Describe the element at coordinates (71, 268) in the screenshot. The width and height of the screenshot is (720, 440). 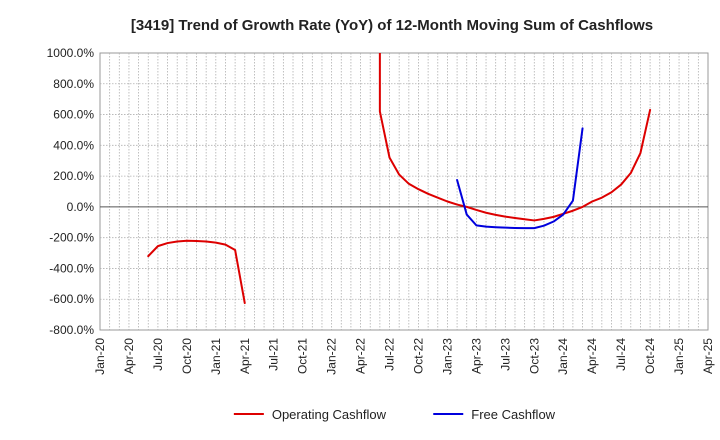
I see `y-tick-label: -400.0%` at that location.